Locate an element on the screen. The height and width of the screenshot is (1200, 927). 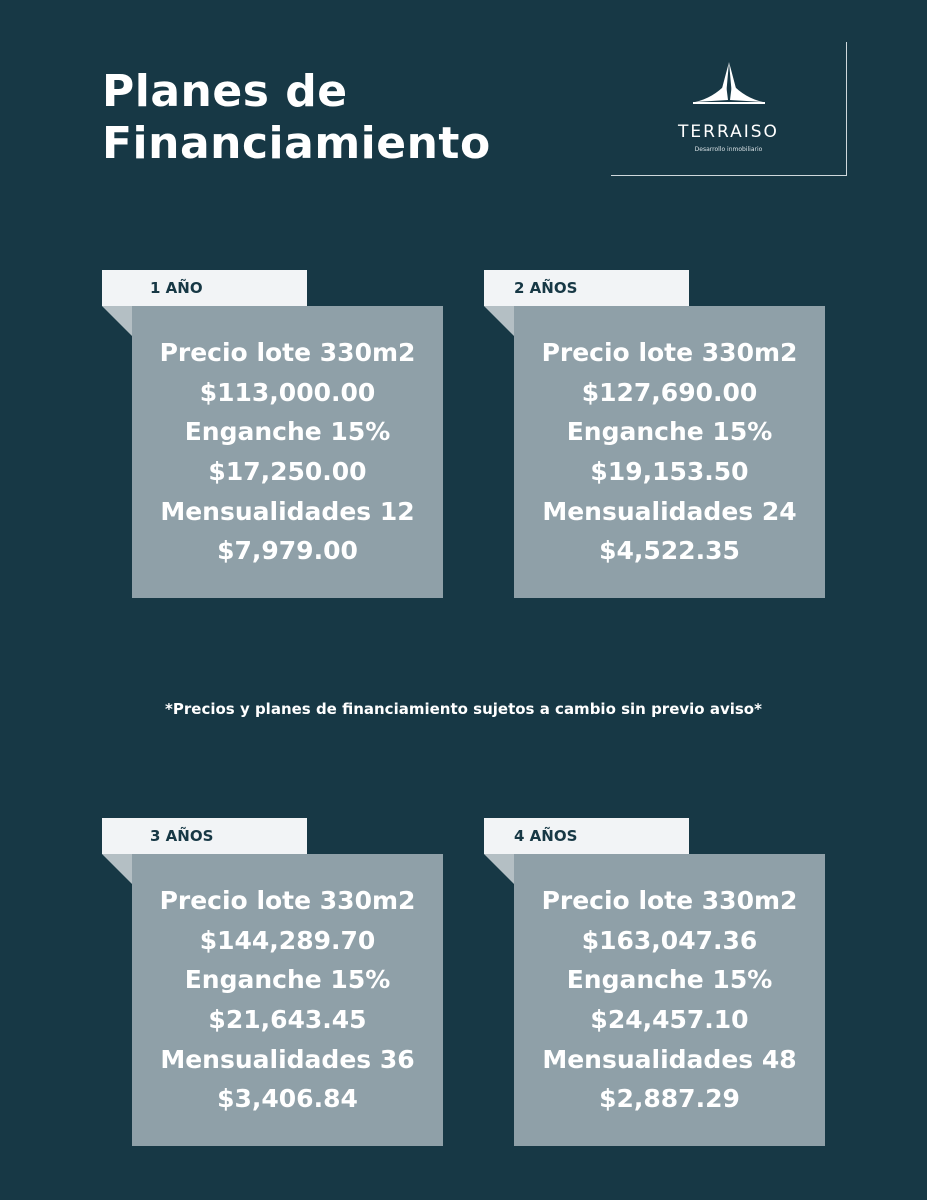
down-payment-value: $19,153.50 is located at coordinates (669, 471).